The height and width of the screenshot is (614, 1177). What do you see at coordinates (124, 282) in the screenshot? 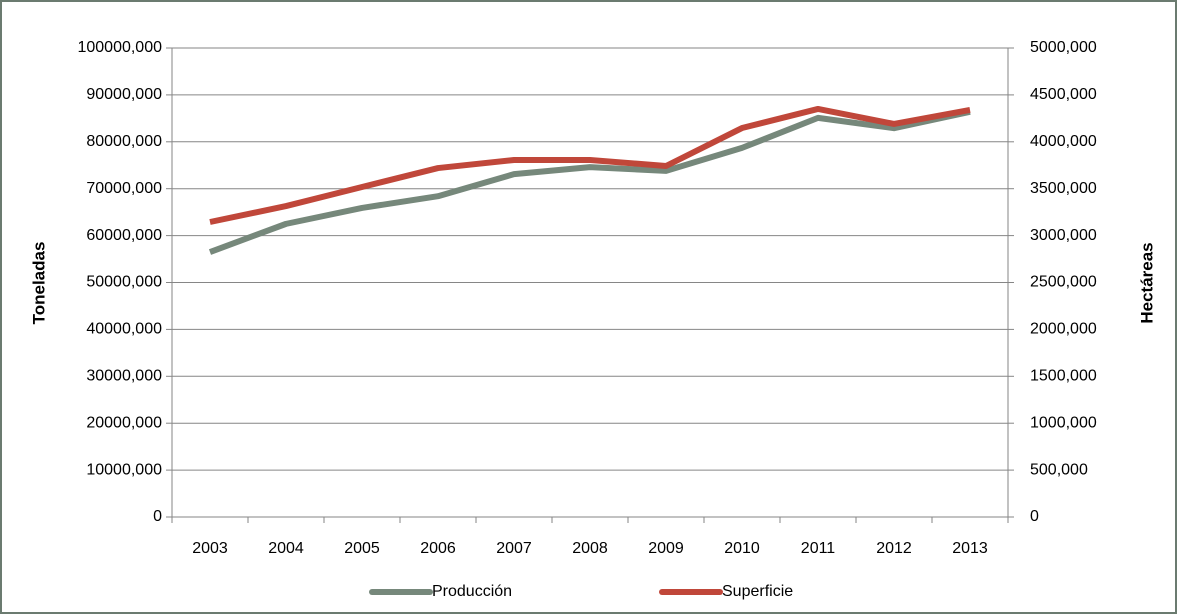
I see `y-tick-label: 50000,000` at bounding box center [124, 282].